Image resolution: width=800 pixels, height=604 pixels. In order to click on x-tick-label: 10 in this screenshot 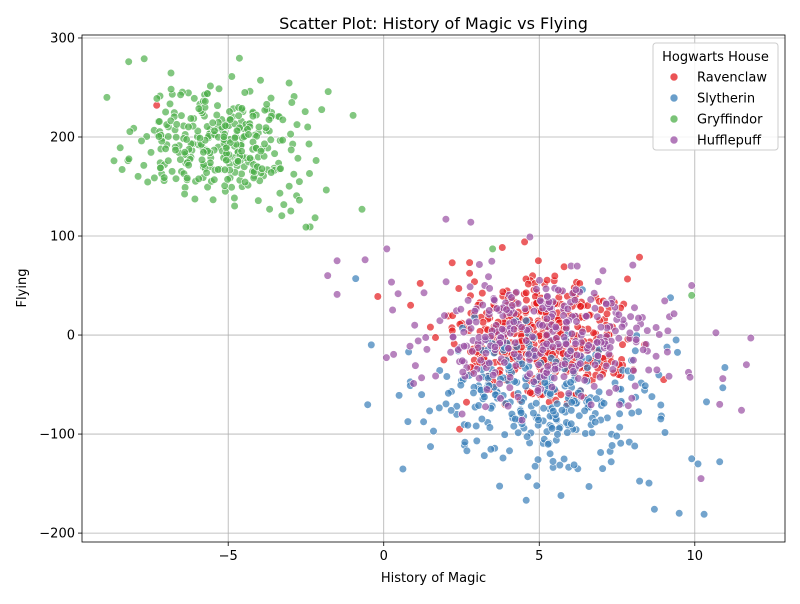, I will do `click(695, 556)`.